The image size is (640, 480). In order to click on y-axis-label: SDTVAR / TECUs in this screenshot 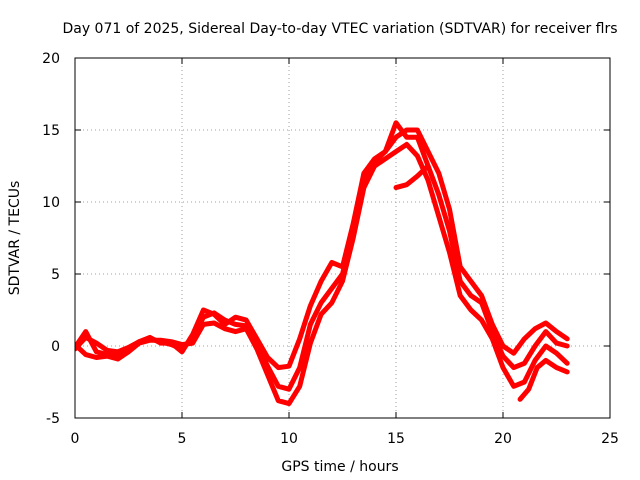, I will do `click(15, 238)`.